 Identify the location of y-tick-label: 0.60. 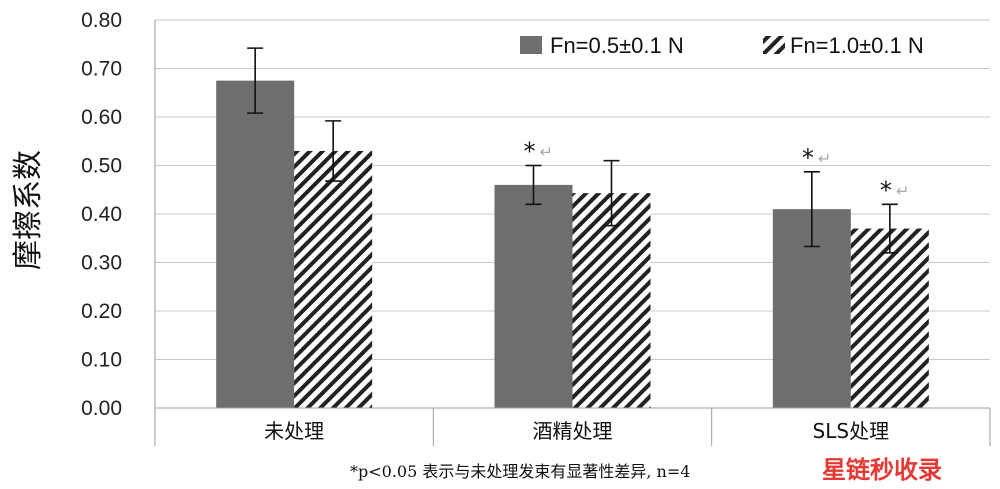
(101, 117).